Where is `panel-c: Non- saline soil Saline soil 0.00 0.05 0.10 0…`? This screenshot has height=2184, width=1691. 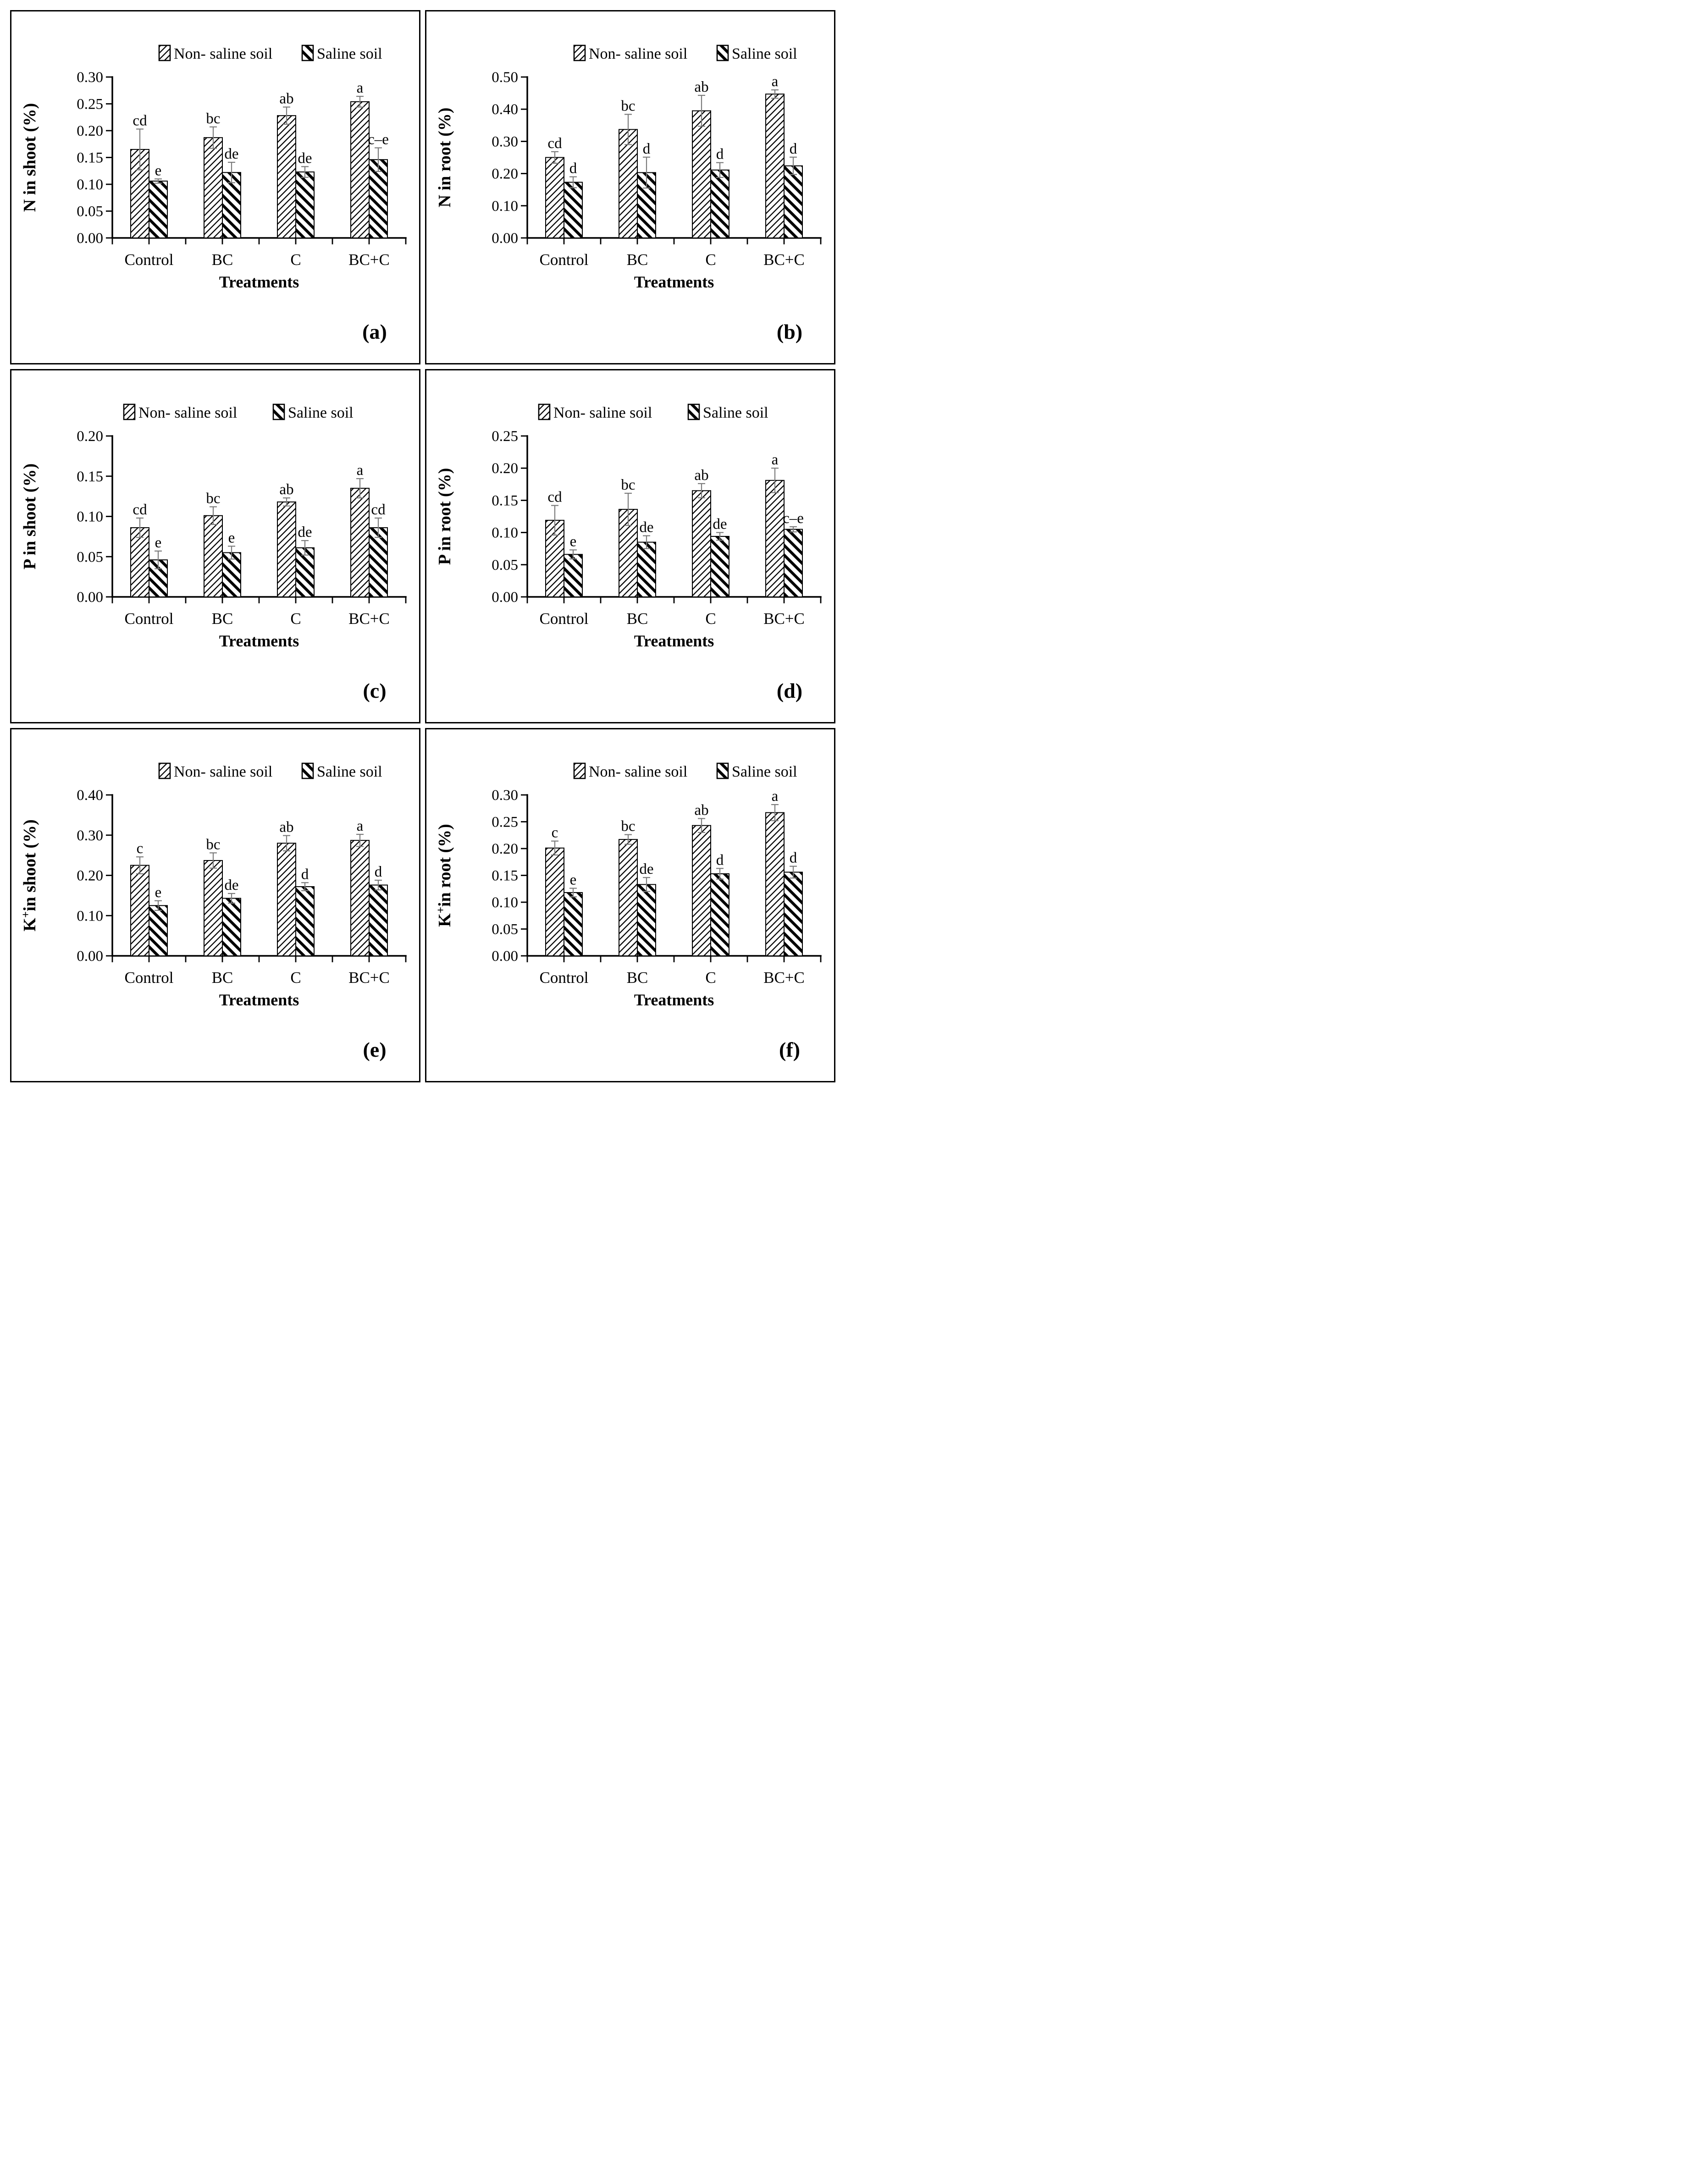 panel-c: Non- saline soil Saline soil 0.00 0.05 0.10 0… is located at coordinates (215, 546).